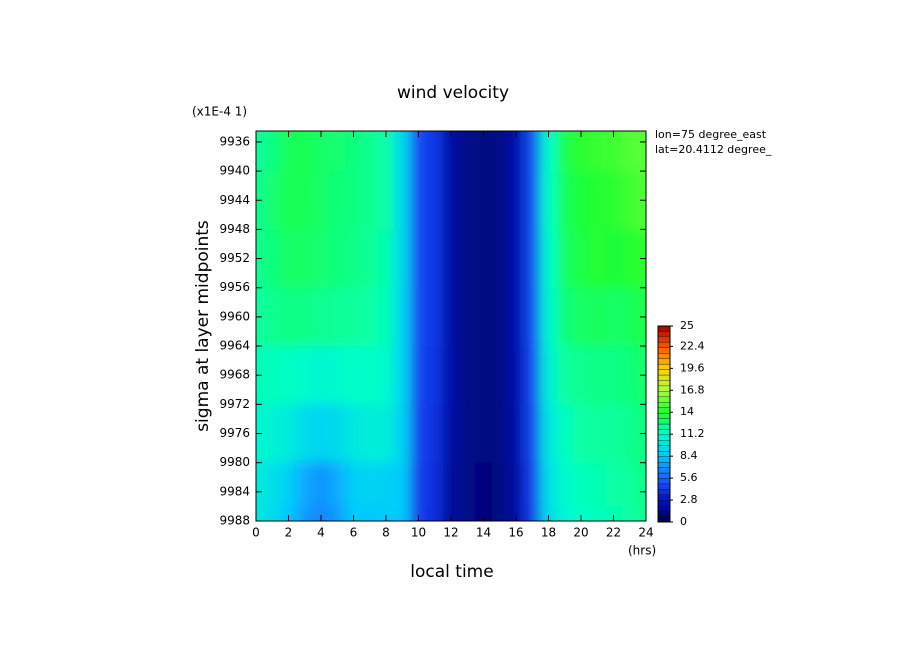 Image resolution: width=904 pixels, height=654 pixels. What do you see at coordinates (234, 521) in the screenshot?
I see `y-tick-label: 9988` at bounding box center [234, 521].